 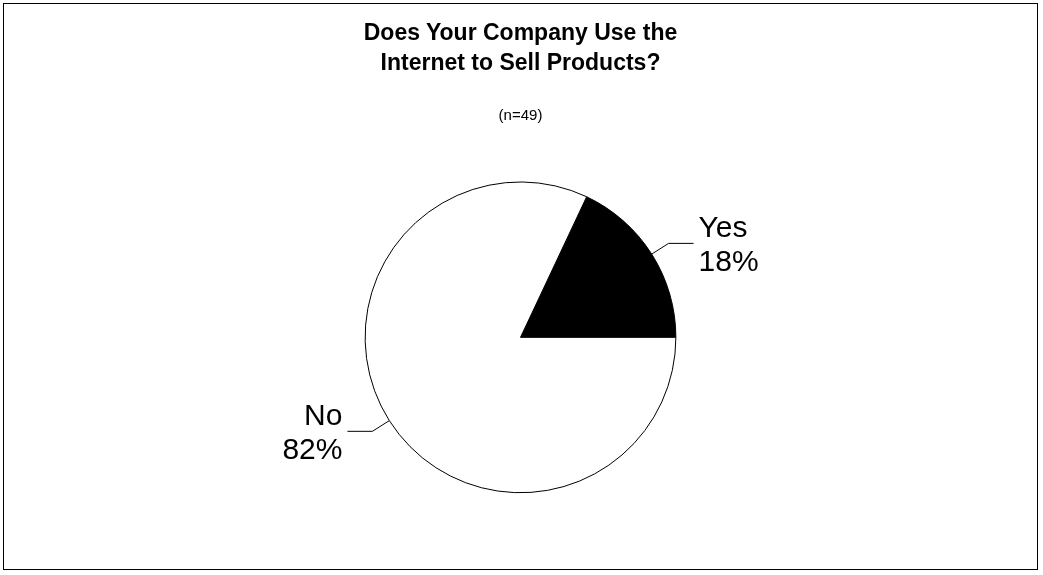 What do you see at coordinates (323, 414) in the screenshot?
I see `slice-label: No` at bounding box center [323, 414].